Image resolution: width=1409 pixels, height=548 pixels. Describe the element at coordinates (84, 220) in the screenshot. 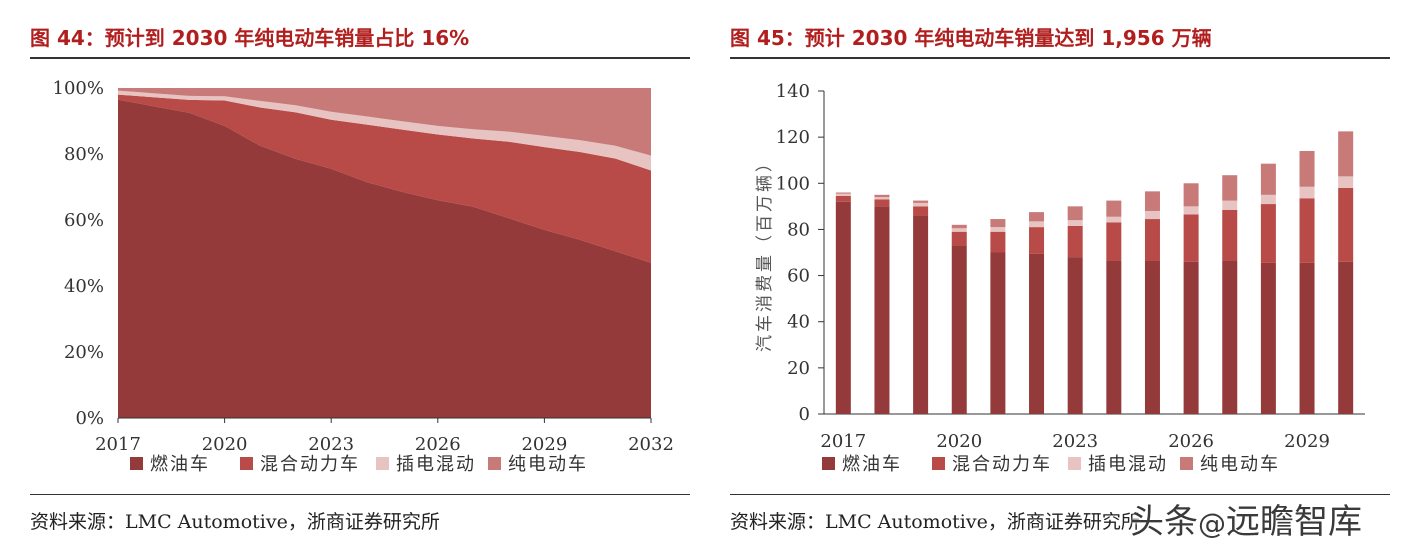

I see `y-tick-label: 60%` at that location.